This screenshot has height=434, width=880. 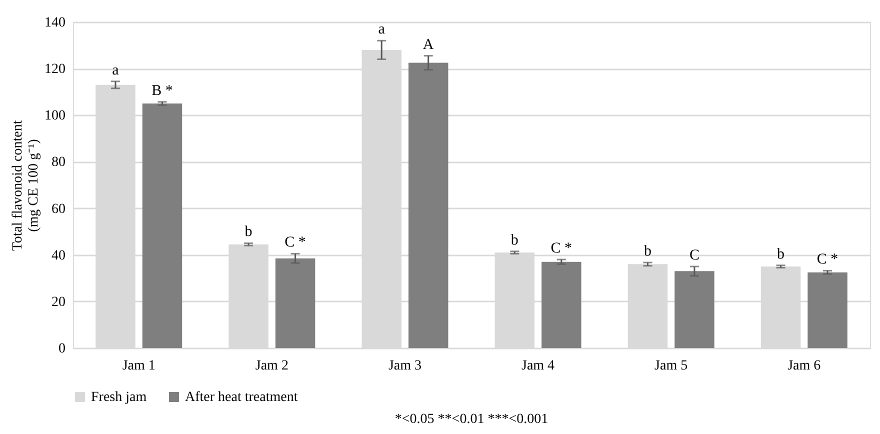 What do you see at coordinates (59, 162) in the screenshot?
I see `y-tick-label: 80` at bounding box center [59, 162].